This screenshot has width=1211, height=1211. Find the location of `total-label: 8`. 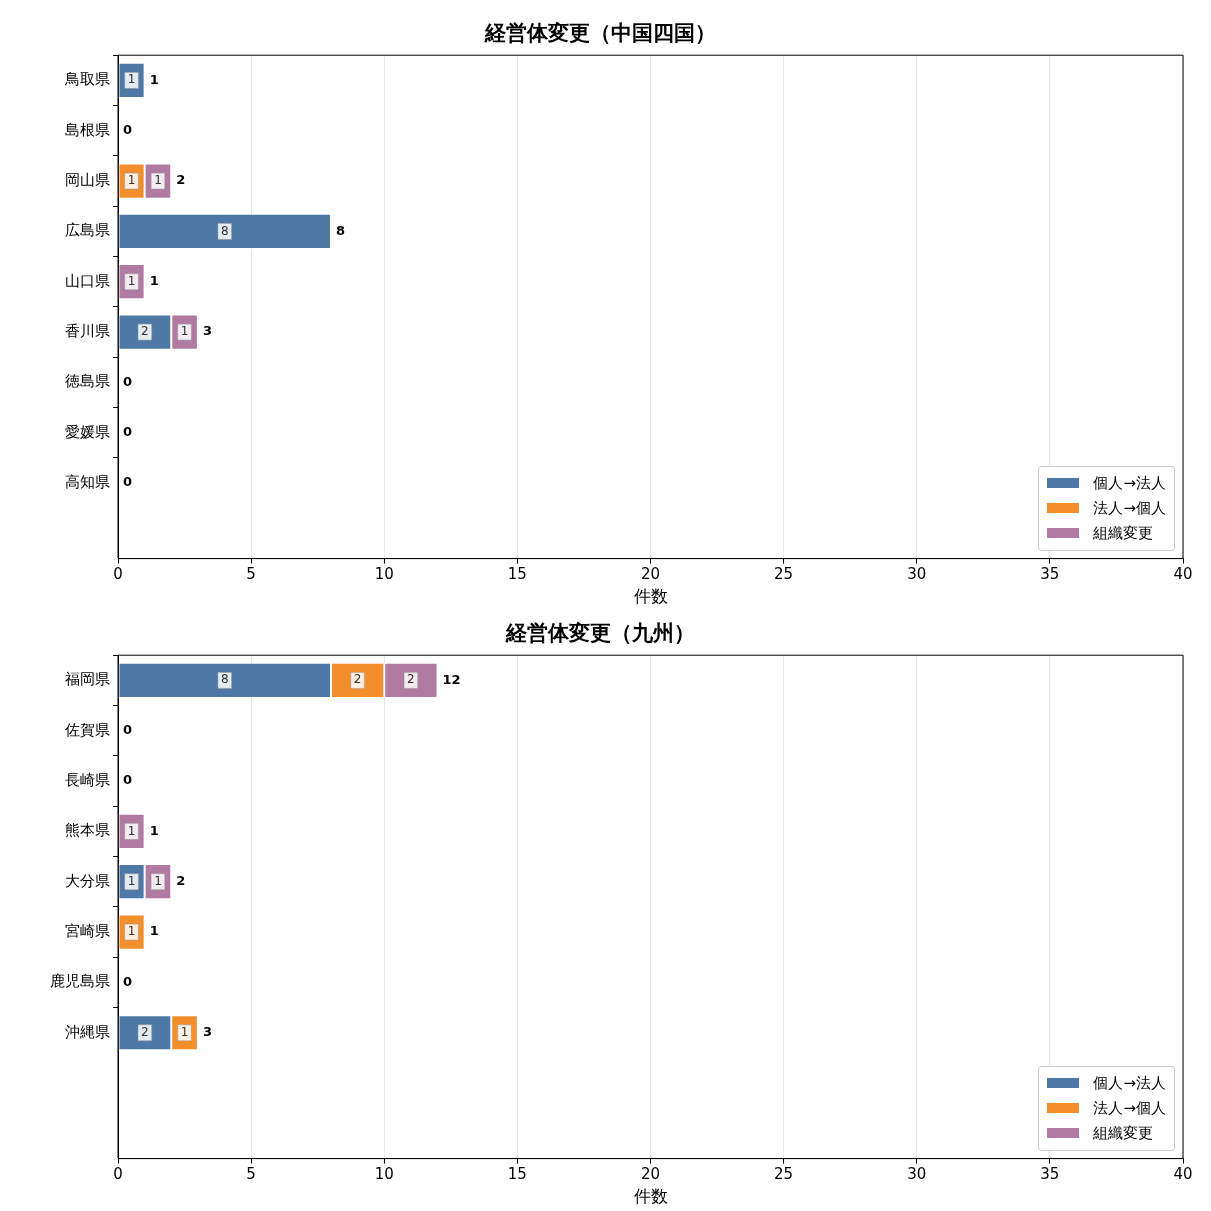

total-label: 8 is located at coordinates (341, 230).